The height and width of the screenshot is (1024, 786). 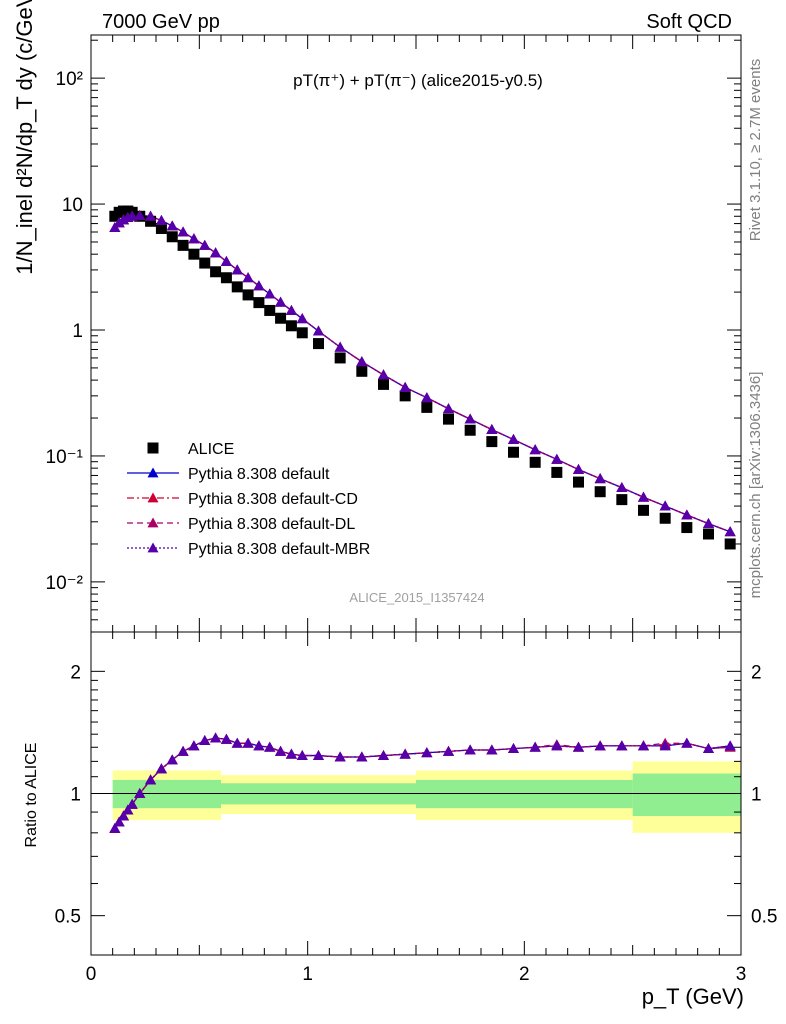 I want to click on ratio-y-tick-label-left: 1, so click(x=75, y=795).